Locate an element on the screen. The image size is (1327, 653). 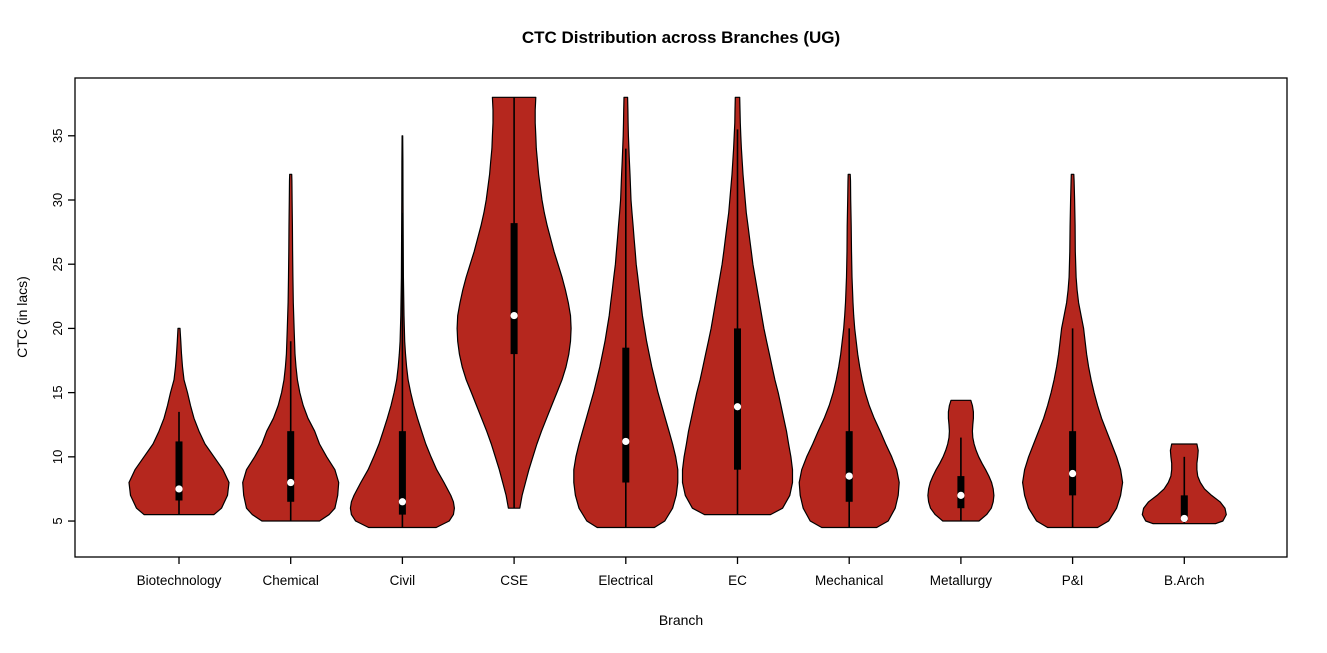
violin-chemical is located at coordinates (291, 347).